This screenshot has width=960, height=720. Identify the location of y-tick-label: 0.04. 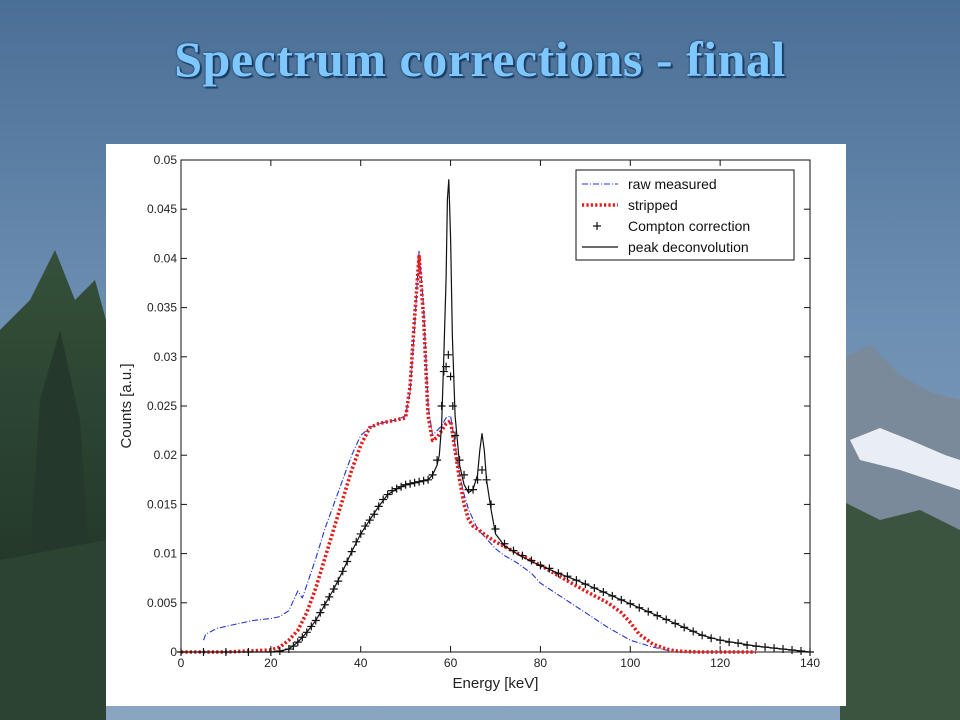
(166, 258).